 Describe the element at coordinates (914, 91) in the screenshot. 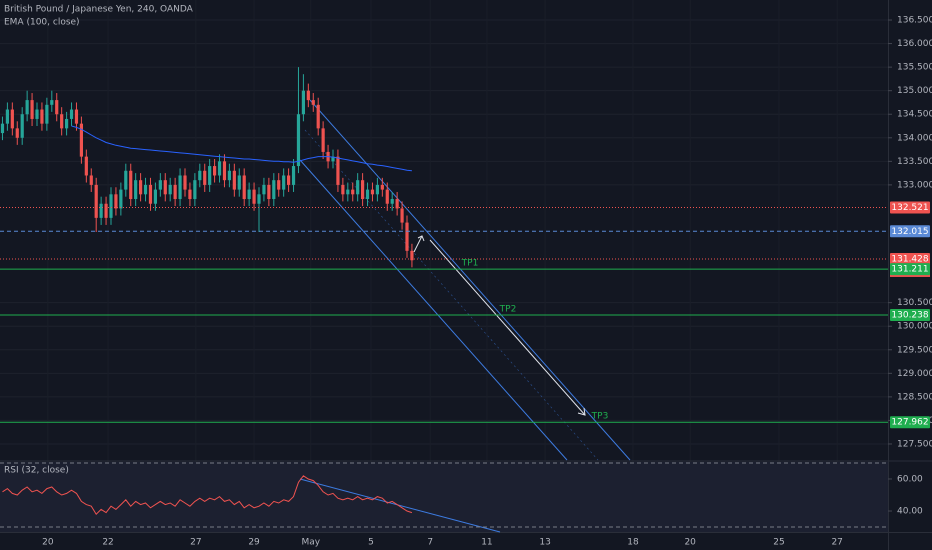

I see `y-tick-label: 135.000` at that location.